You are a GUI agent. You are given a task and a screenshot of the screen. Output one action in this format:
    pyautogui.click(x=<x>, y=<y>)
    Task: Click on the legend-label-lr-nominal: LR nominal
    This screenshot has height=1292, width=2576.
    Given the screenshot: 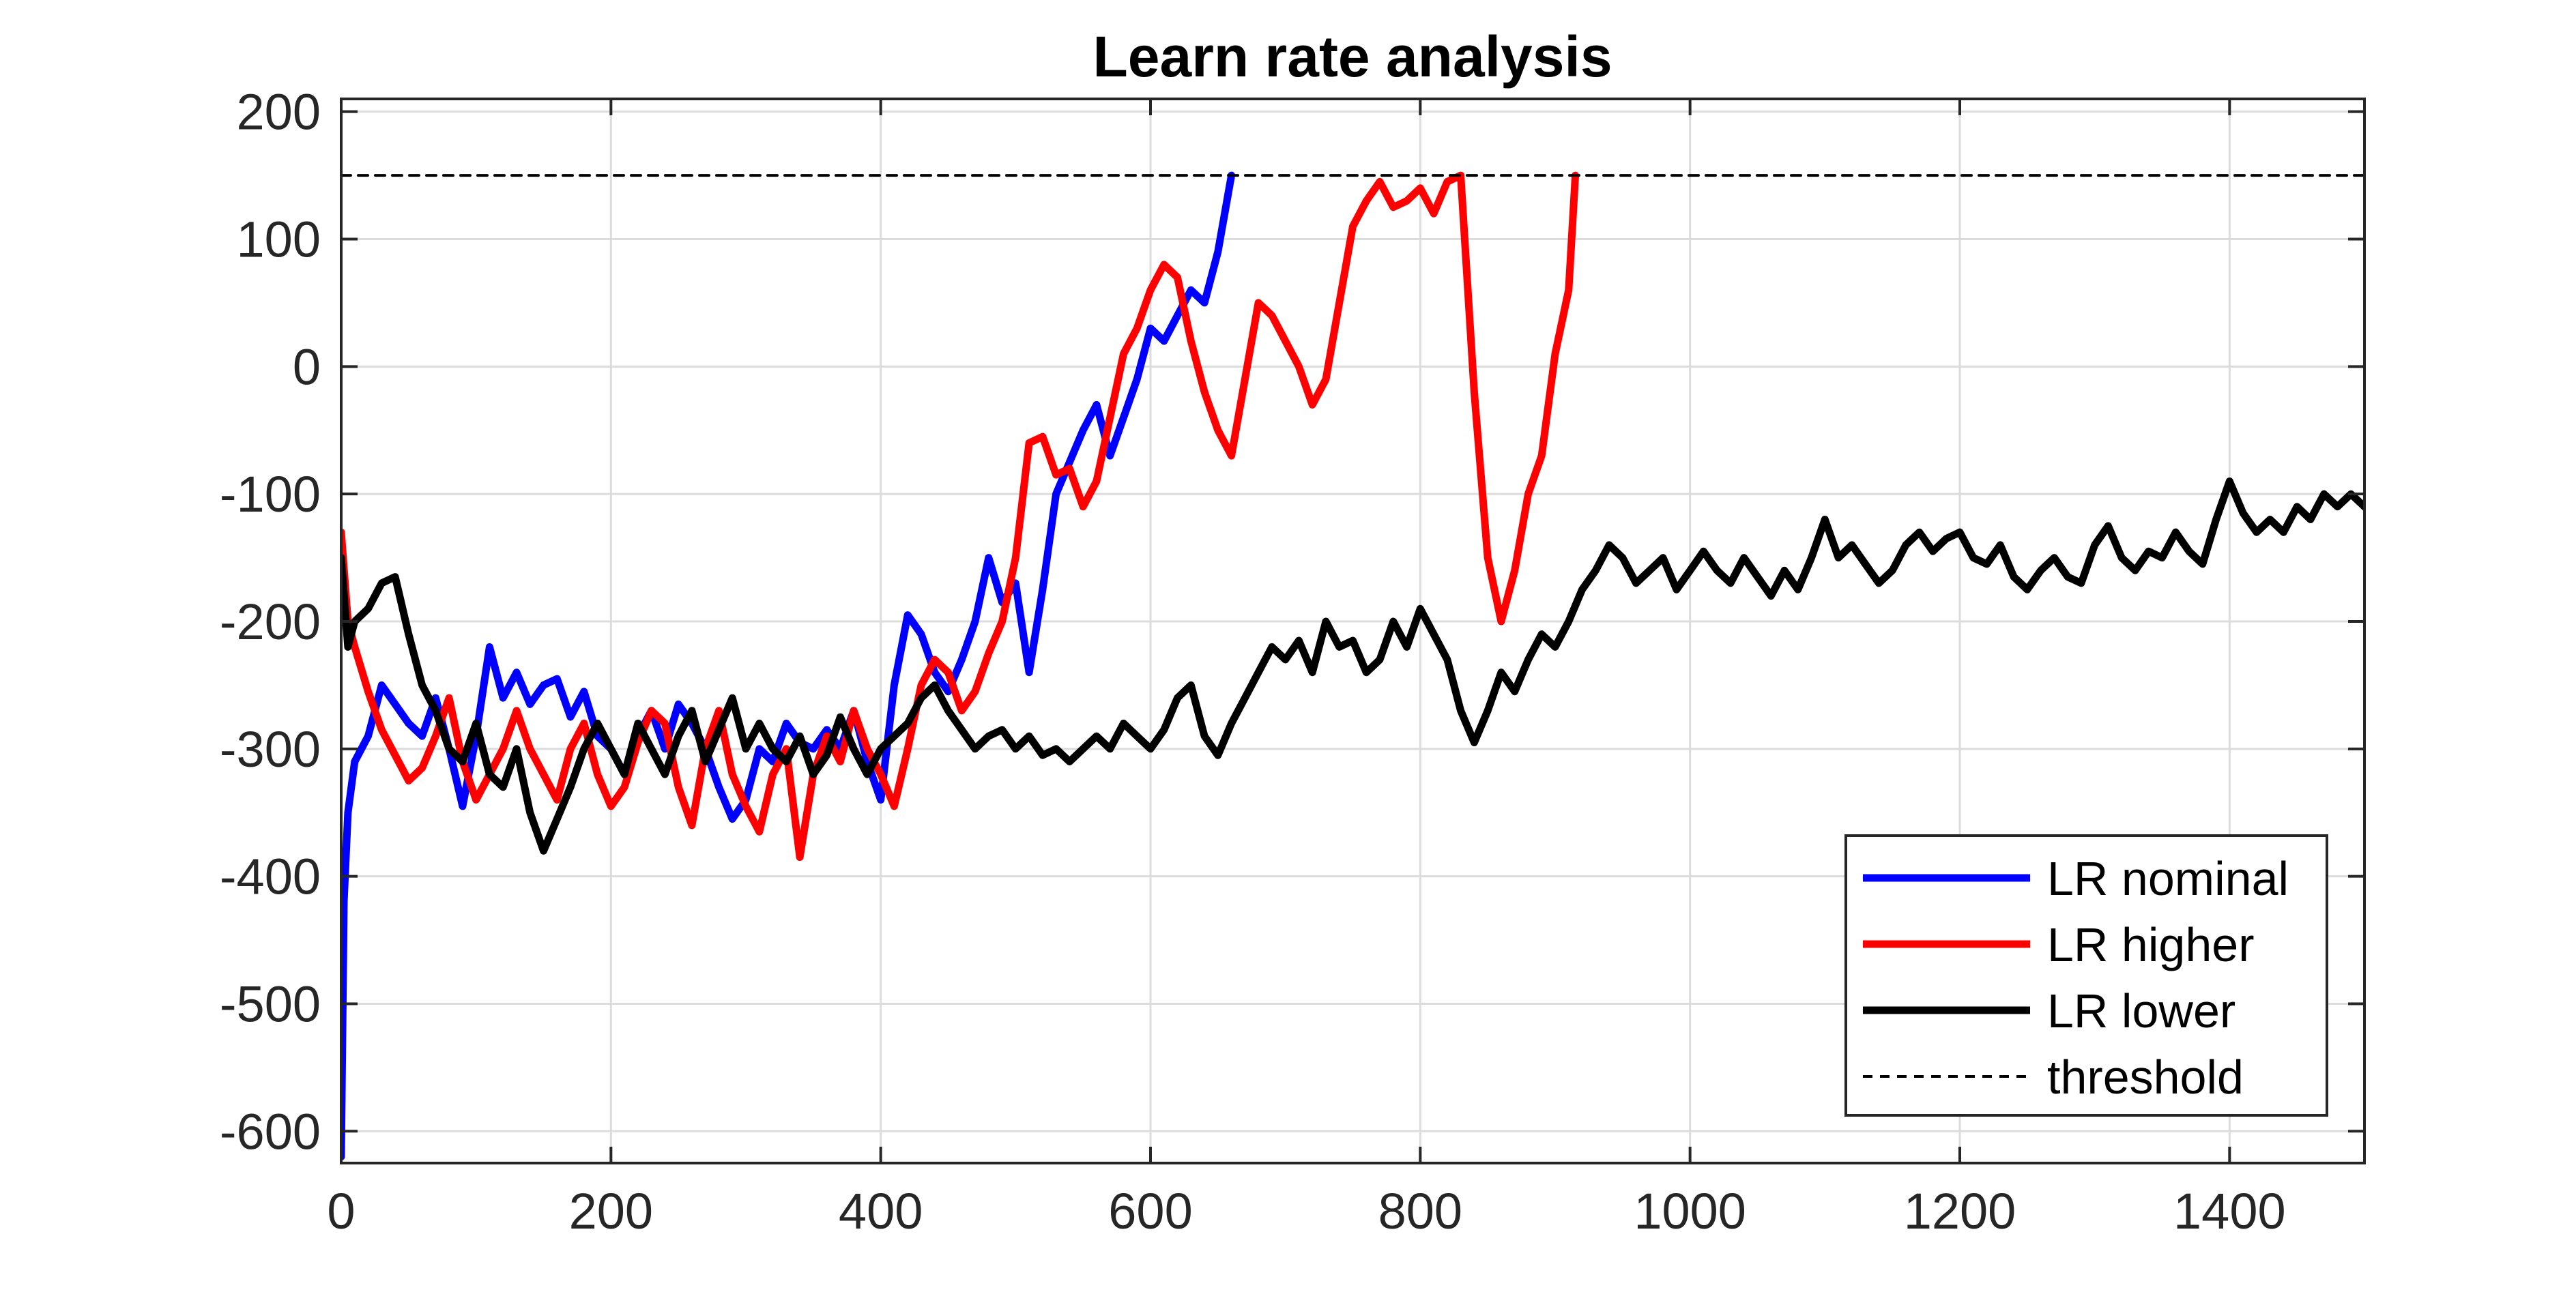 What is the action you would take?
    pyautogui.click(x=2168, y=879)
    